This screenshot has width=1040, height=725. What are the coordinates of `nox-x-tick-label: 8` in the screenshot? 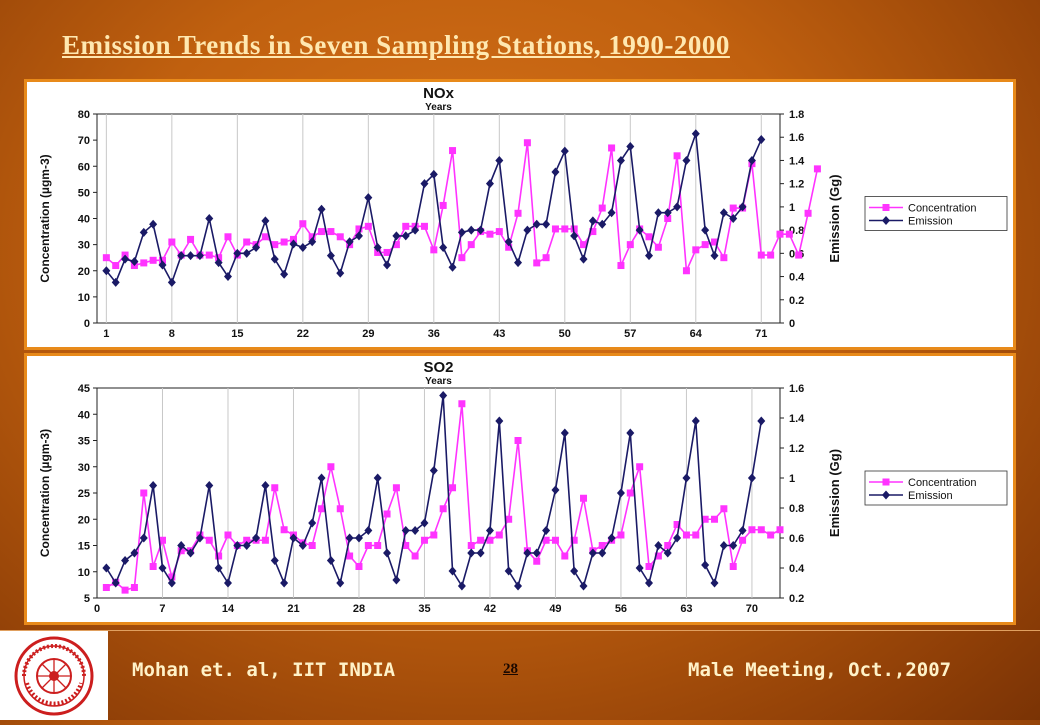 It's located at (172, 334).